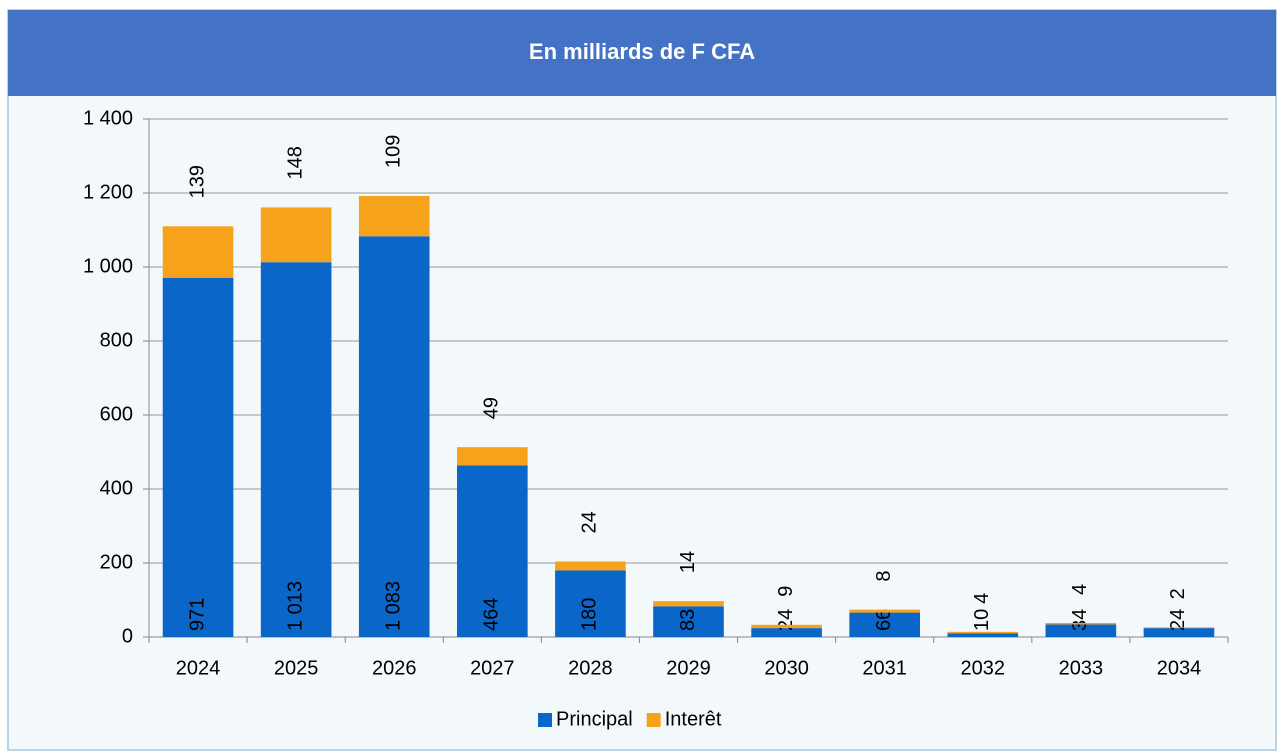  What do you see at coordinates (295, 606) in the screenshot?
I see `data-label: 1 013` at bounding box center [295, 606].